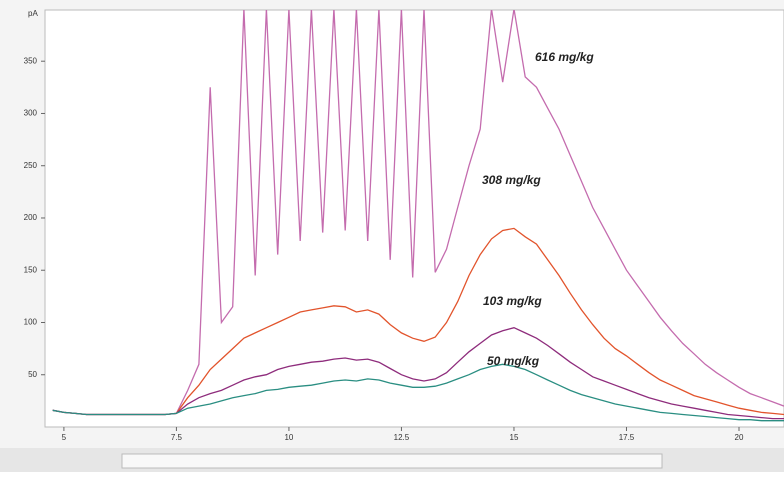 This screenshot has width=784, height=477. Describe the element at coordinates (32, 374) in the screenshot. I see `y-tick-label: 50` at that location.